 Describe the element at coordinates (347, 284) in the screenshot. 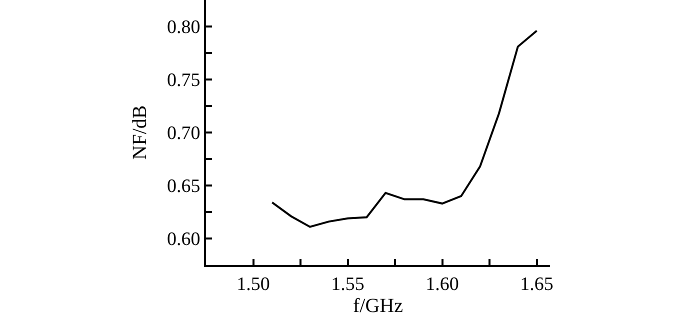

I see `x-tick-label: 1.55` at that location.